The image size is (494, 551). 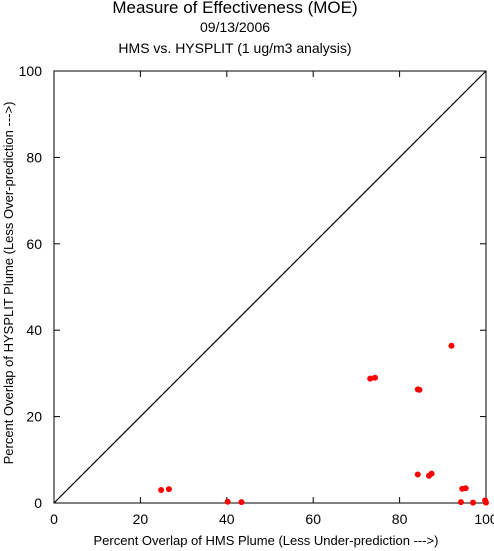 What do you see at coordinates (38, 503) in the screenshot?
I see `y-tick-label: 0` at bounding box center [38, 503].